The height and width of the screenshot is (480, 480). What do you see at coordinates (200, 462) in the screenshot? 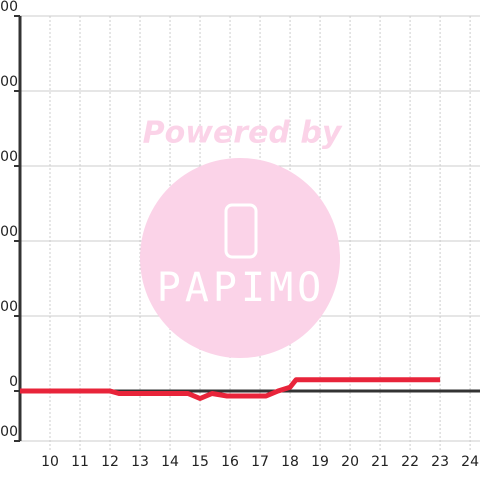
I see `x-tick-label: 15` at bounding box center [200, 462].